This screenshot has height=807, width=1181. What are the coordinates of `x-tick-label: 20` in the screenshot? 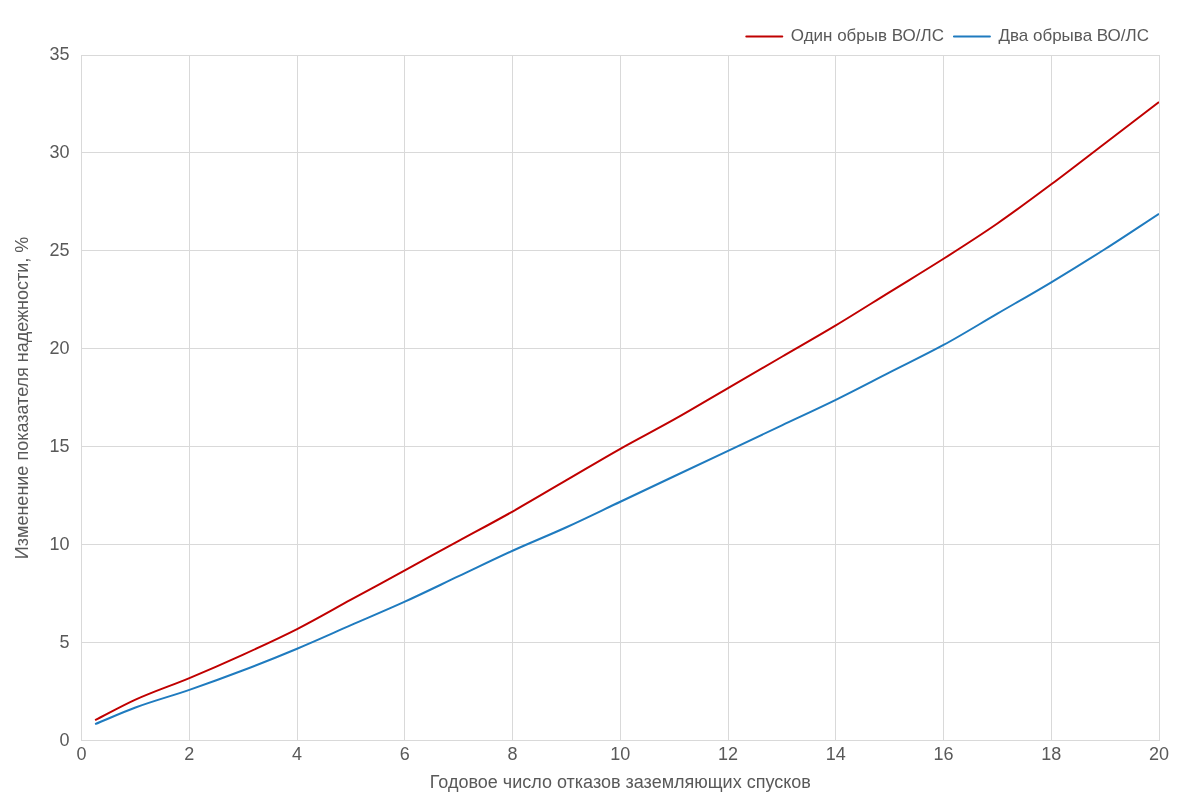 It's located at (1159, 753).